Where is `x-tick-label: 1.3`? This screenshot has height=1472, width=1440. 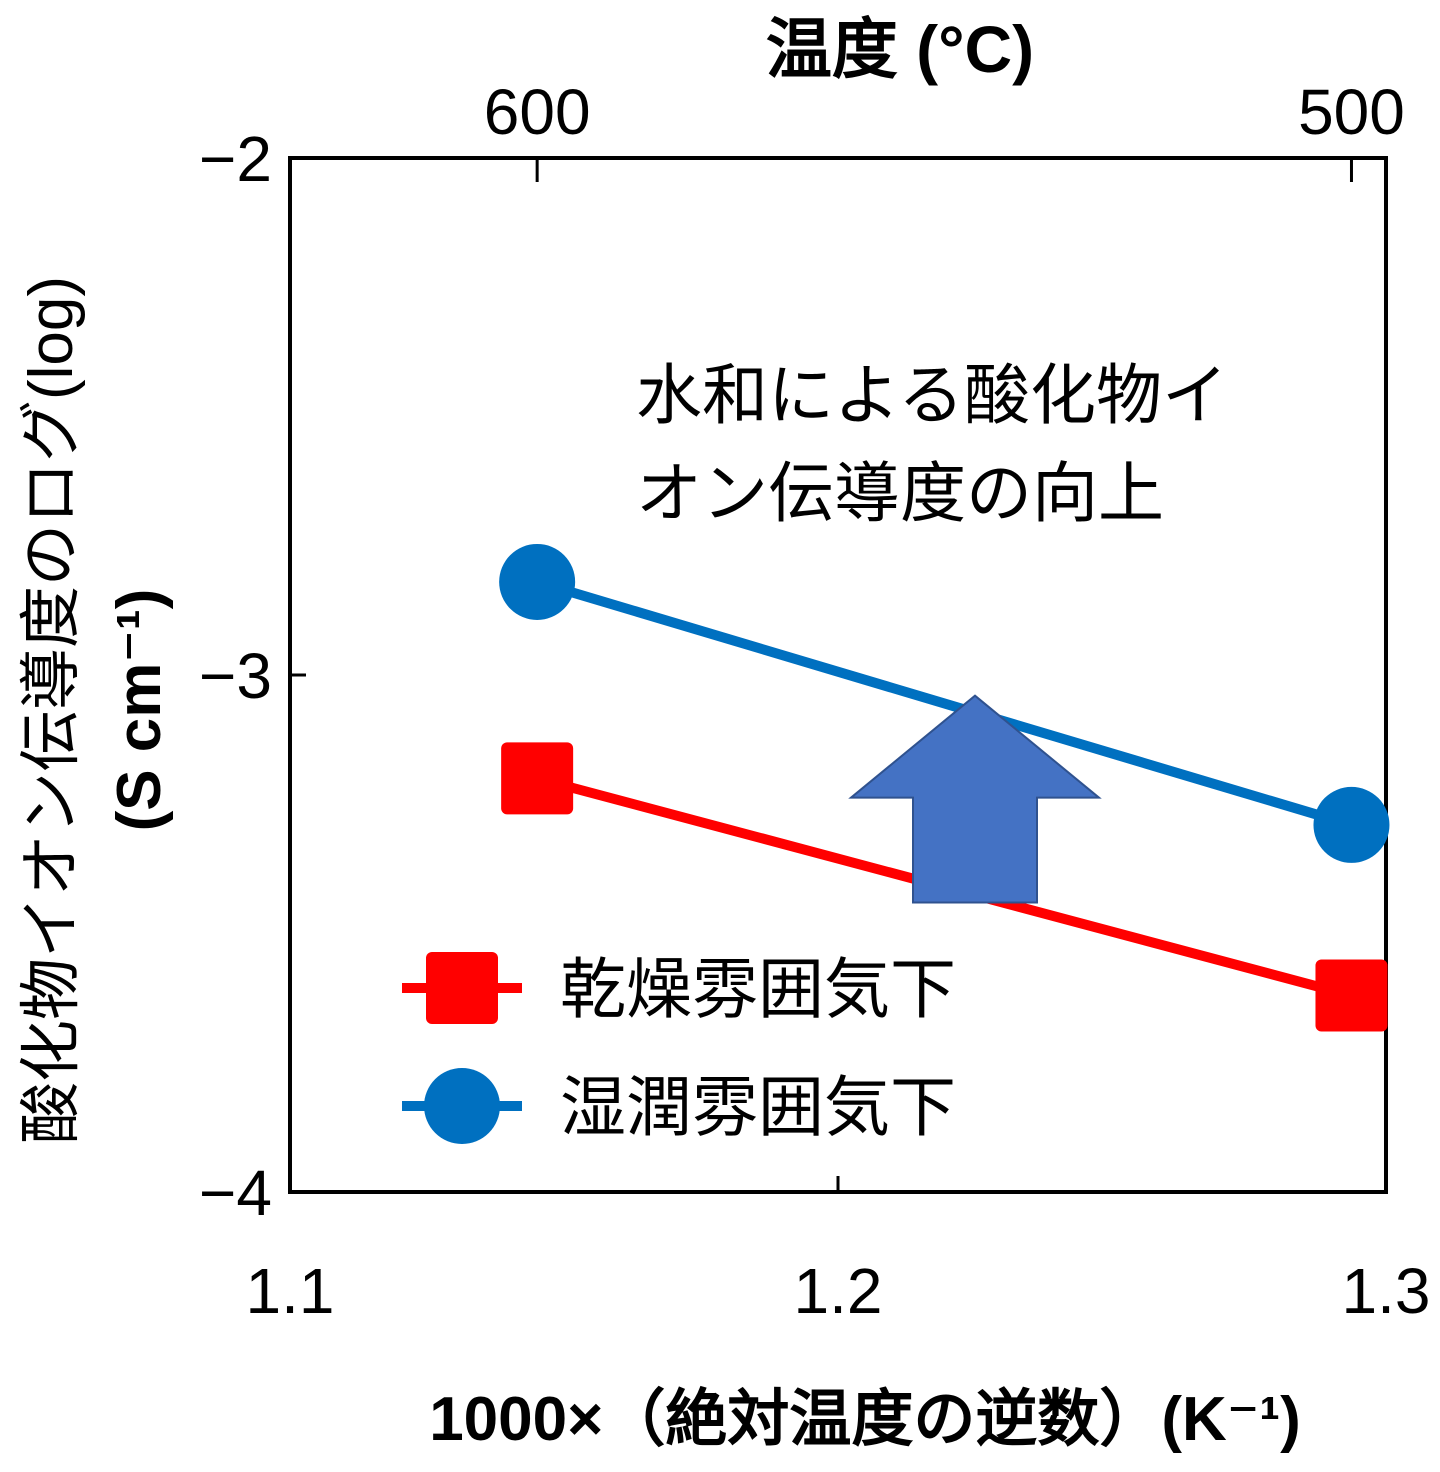 x-tick-label: 1.3 is located at coordinates (1386, 1291).